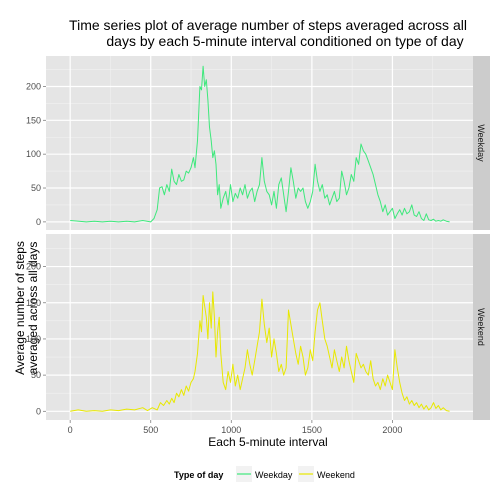 This screenshot has width=504, height=504. Describe the element at coordinates (336, 475) in the screenshot. I see `legend-label-weekend: Weekend` at that location.